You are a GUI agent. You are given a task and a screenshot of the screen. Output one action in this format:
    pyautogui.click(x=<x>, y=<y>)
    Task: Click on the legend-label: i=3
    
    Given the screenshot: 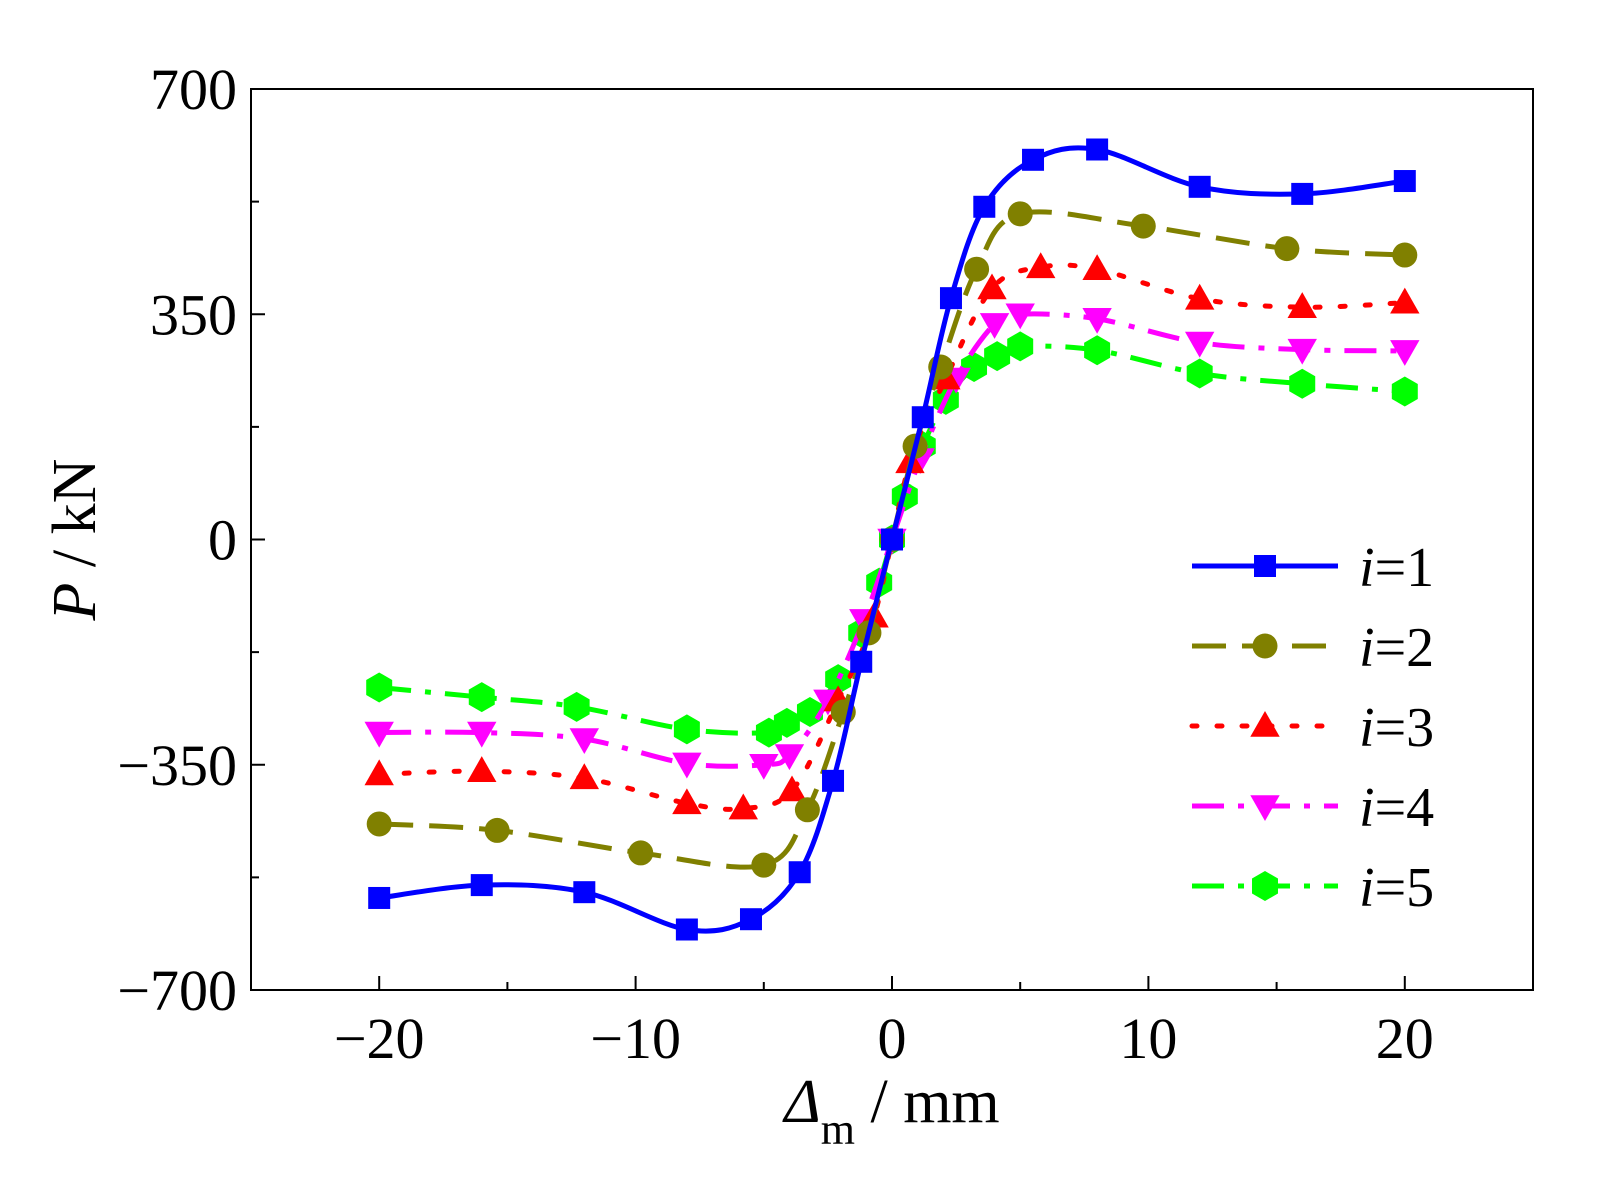 What is the action you would take?
    pyautogui.click(x=1396, y=728)
    